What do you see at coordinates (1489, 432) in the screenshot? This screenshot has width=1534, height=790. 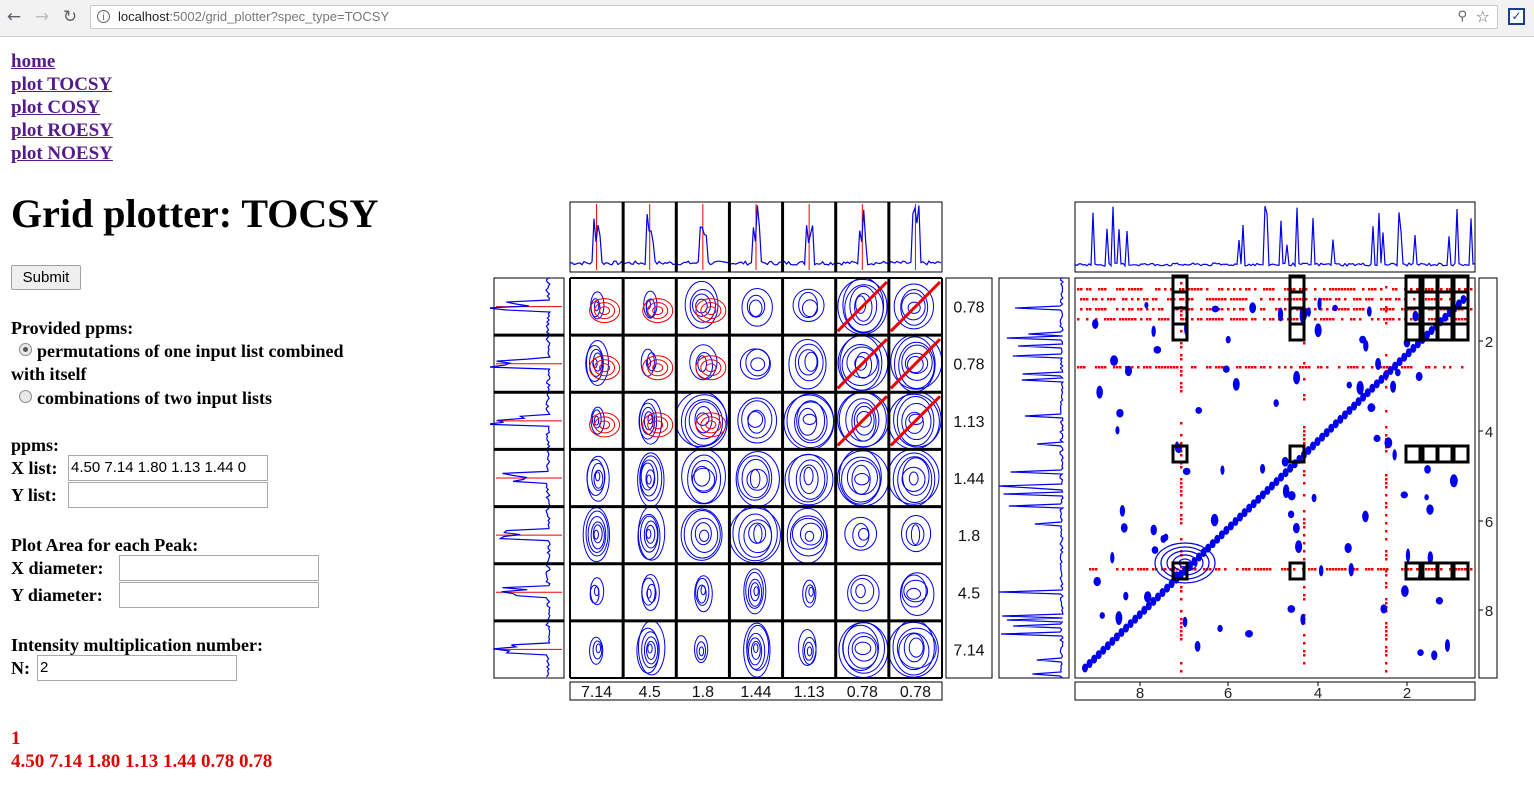 I see `full-y-tick-label: 4` at bounding box center [1489, 432].